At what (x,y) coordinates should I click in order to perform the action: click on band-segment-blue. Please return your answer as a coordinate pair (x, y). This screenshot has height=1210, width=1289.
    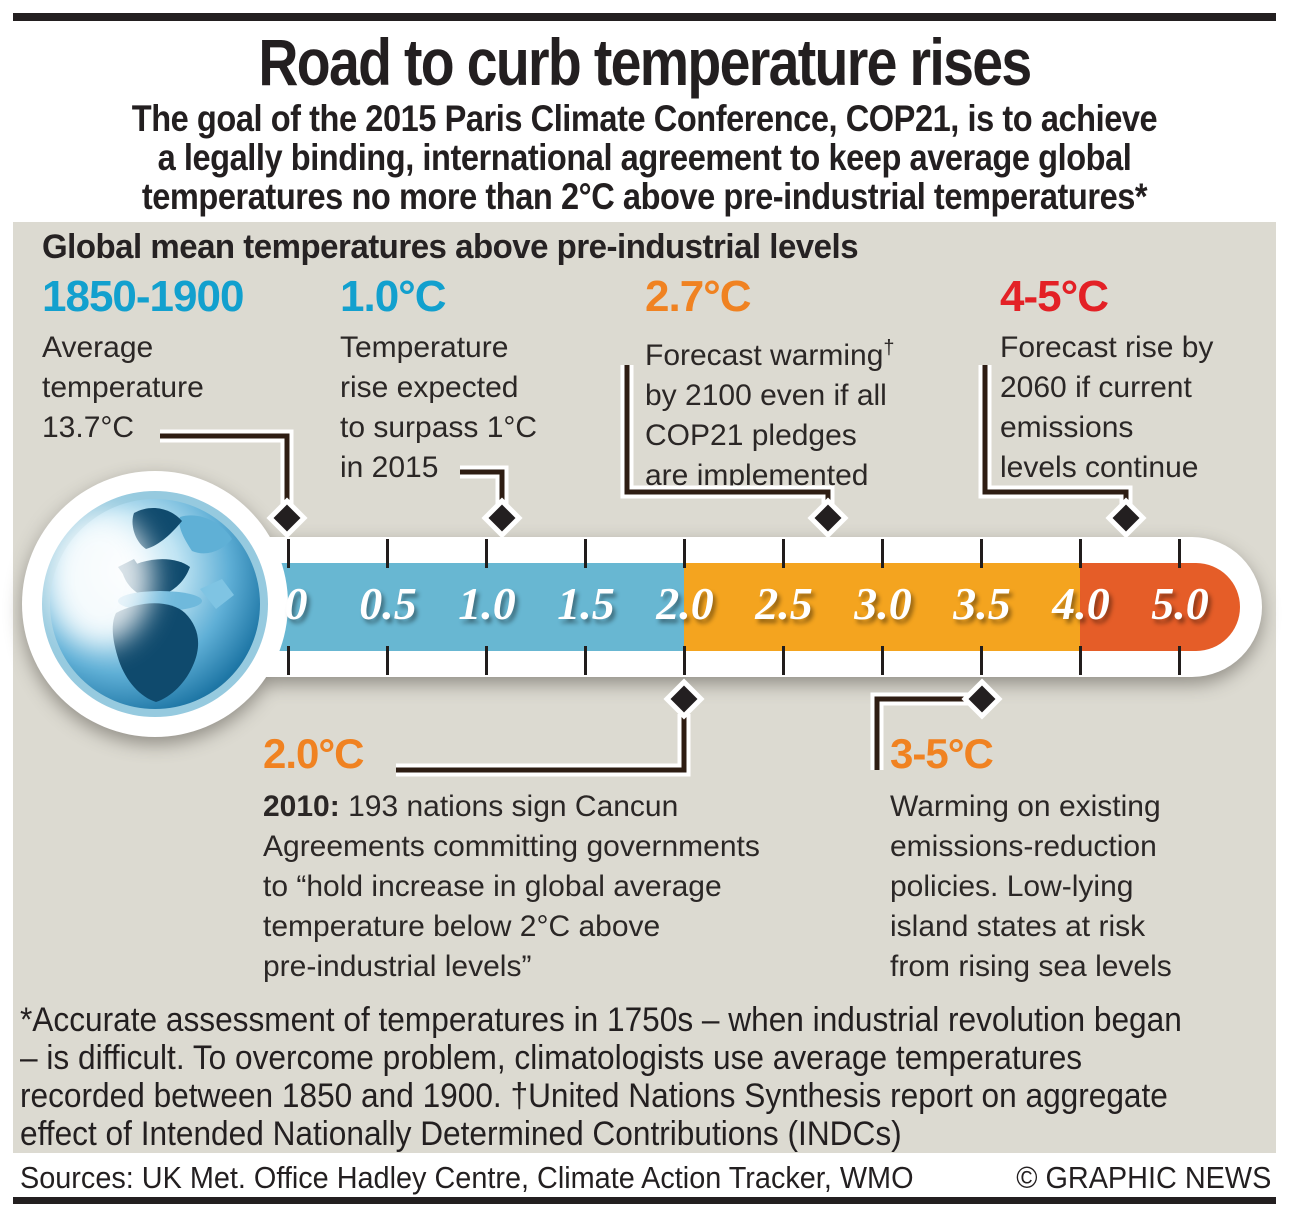
    Looking at the image, I should click on (457, 607).